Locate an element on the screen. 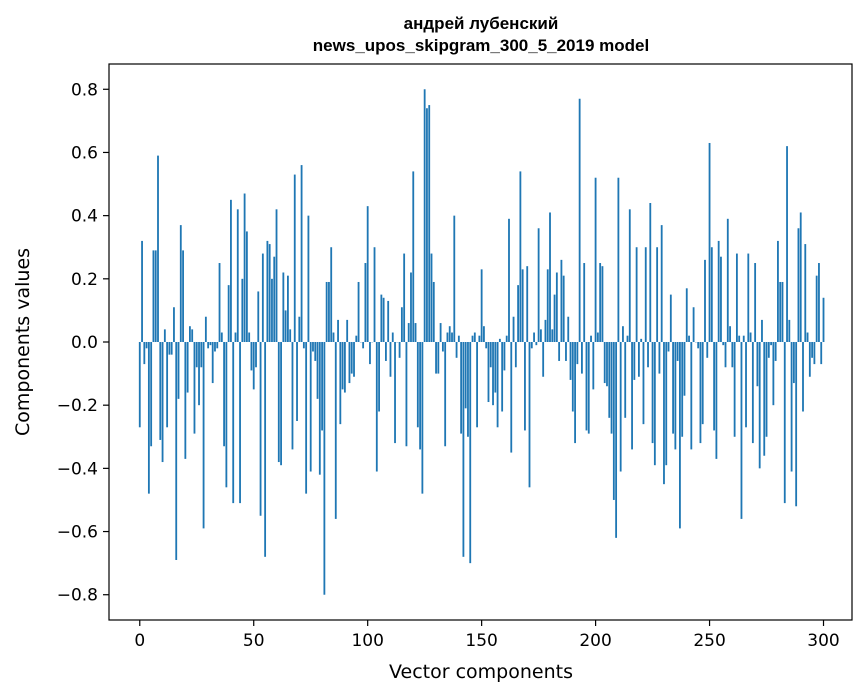 This screenshot has width=867, height=696. x-tick-label-0: 0 is located at coordinates (139, 641).